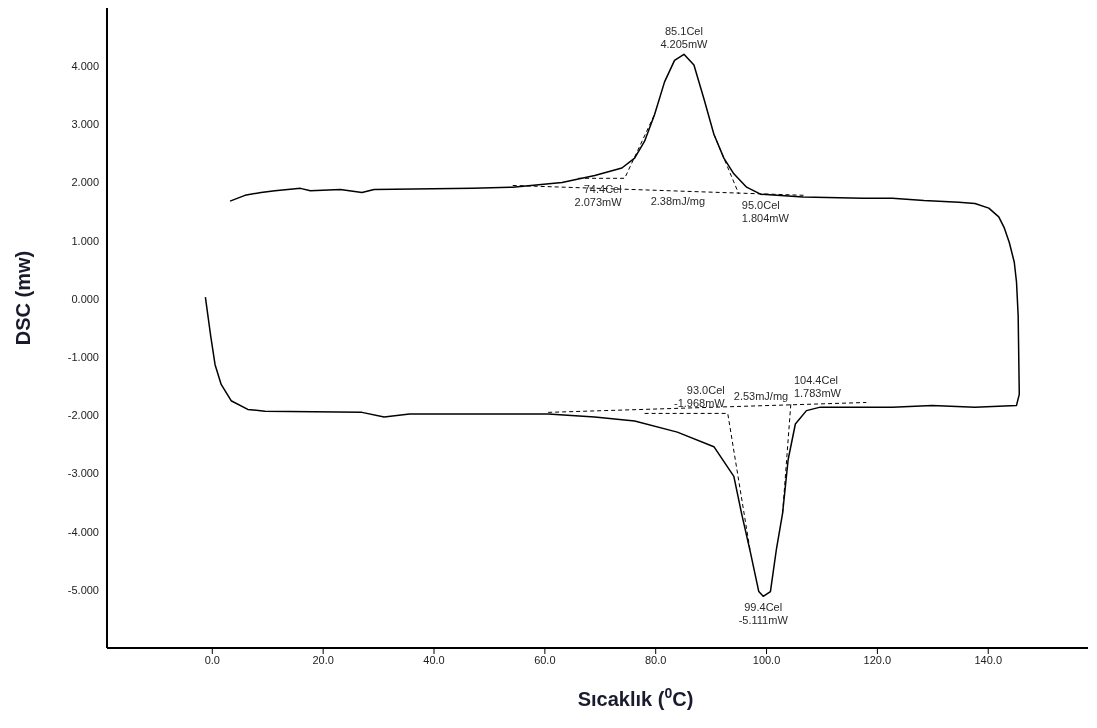 This screenshot has height=728, width=1097. I want to click on annotation: 85.1Cel 4.205mW, so click(684, 38).